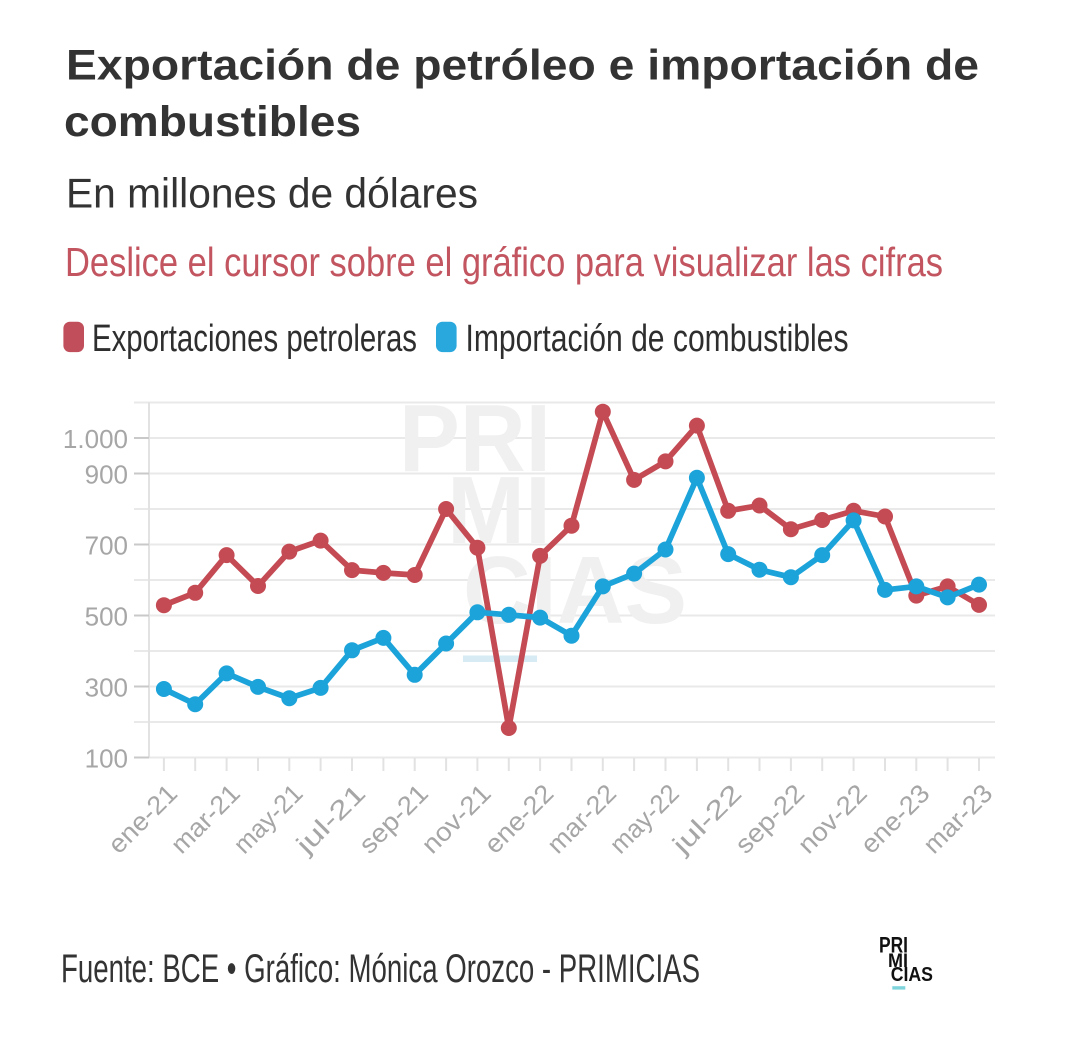 Image resolution: width=1080 pixels, height=1046 pixels. Describe the element at coordinates (254, 339) in the screenshot. I see `svg-text: Exportaciones petroleras` at that location.